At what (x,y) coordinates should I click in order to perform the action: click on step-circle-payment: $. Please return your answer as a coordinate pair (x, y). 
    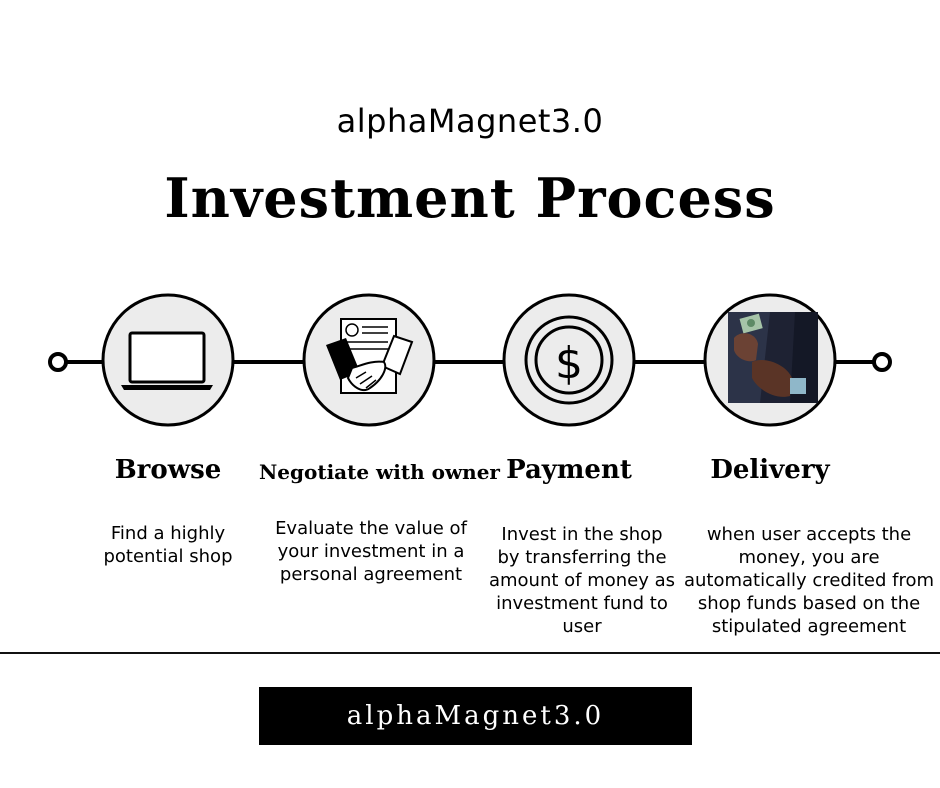
    Looking at the image, I should click on (569, 360).